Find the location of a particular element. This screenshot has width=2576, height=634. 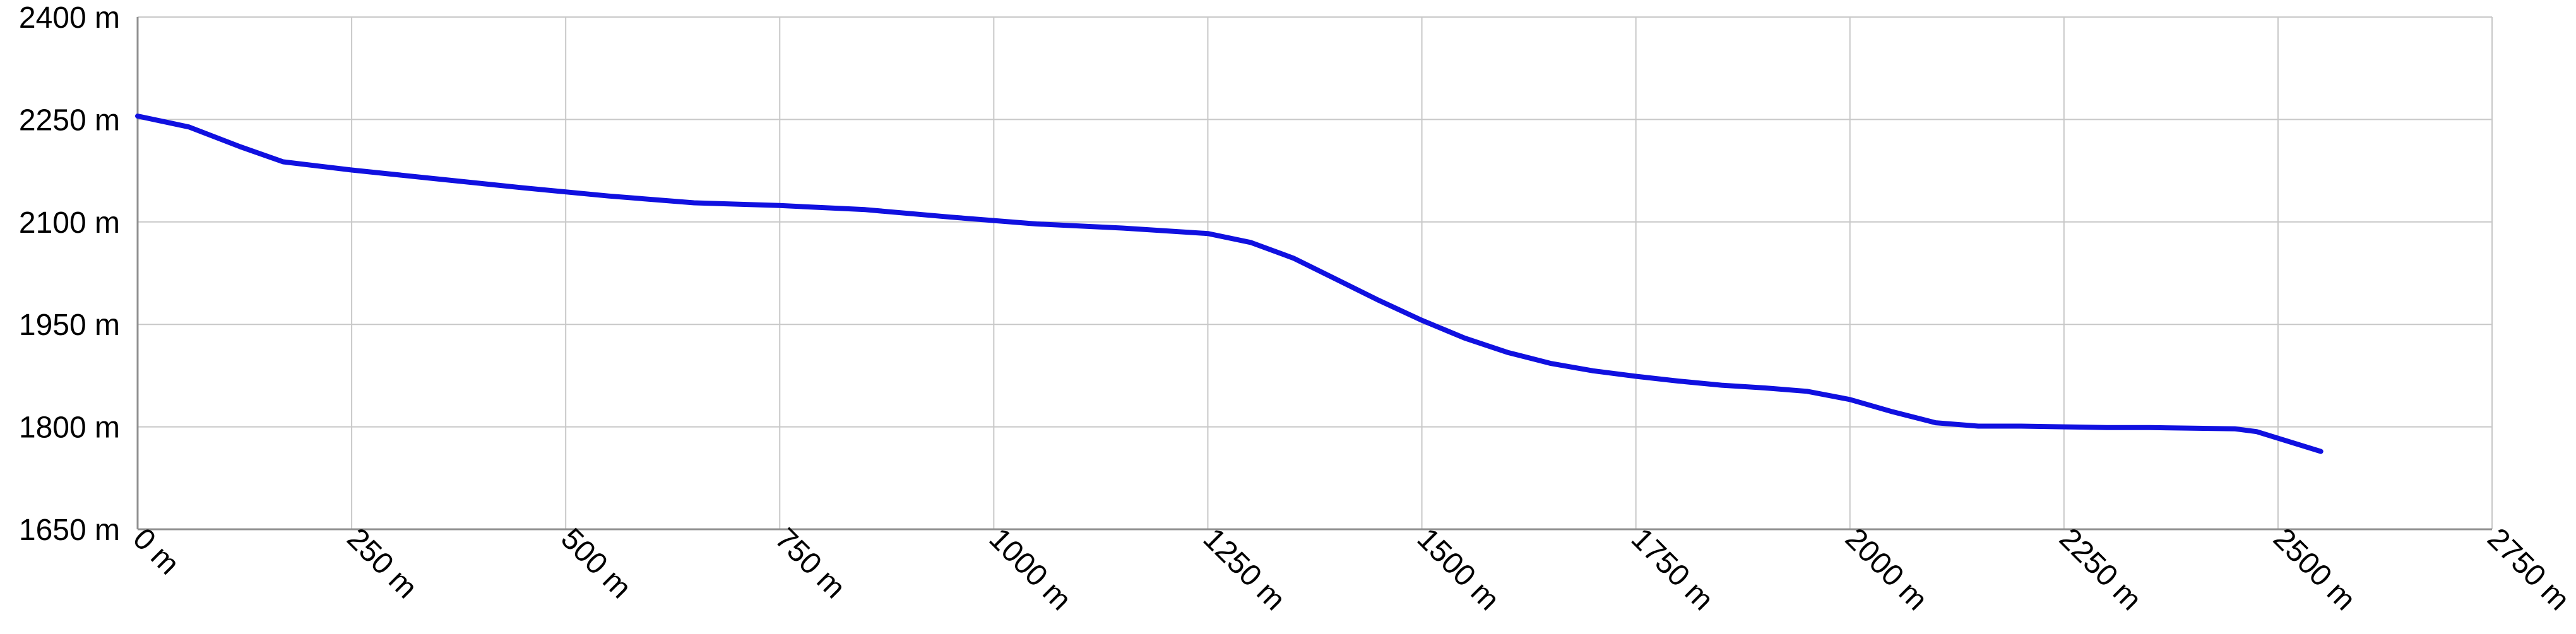

y-tick-label: 1650 m is located at coordinates (70, 530).